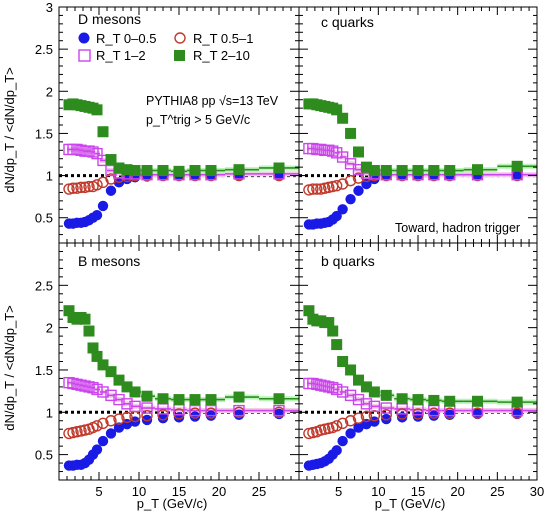 The width and height of the screenshot is (550, 515). What do you see at coordinates (198, 120) in the screenshot?
I see `info-line-2: p_T^trig > 5 GeV/c` at bounding box center [198, 120].